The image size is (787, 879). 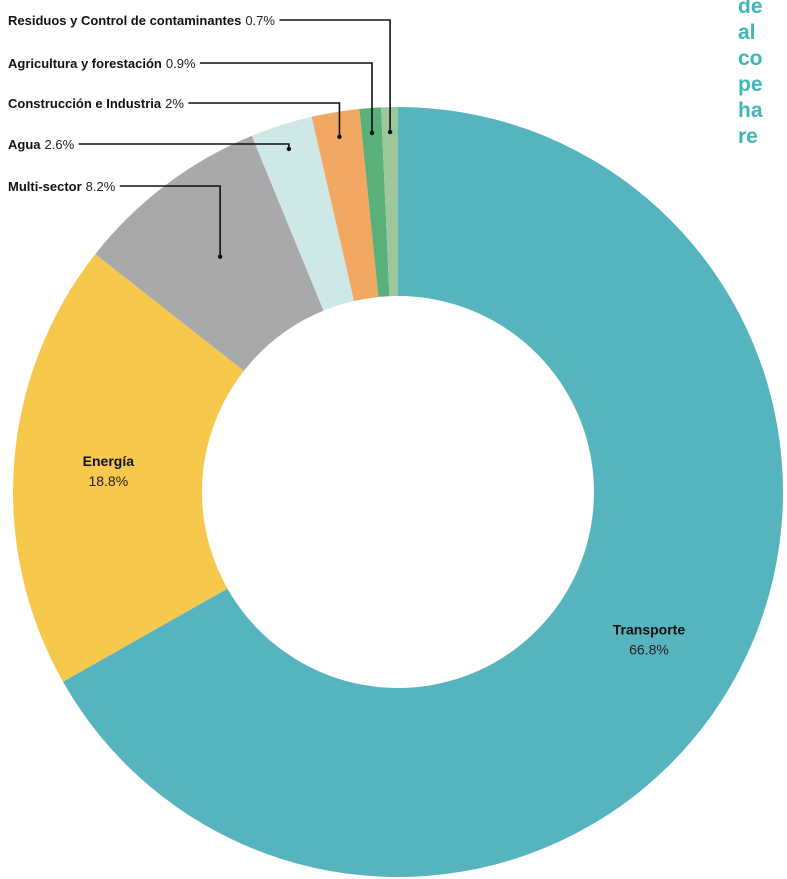 What do you see at coordinates (170, 221) in the screenshot?
I see `leader-line-multi-sector` at bounding box center [170, 221].